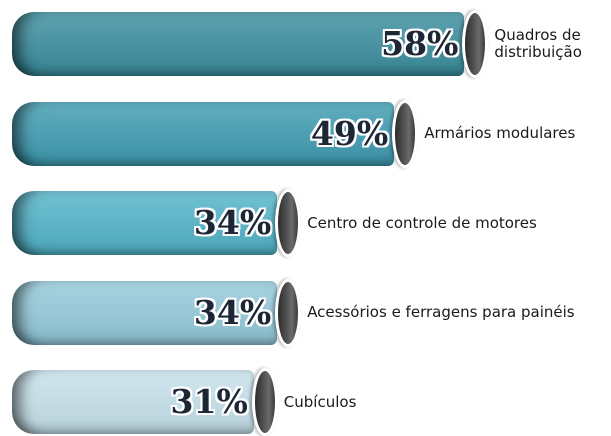  I want to click on category-label: Armários modulares, so click(500, 133).